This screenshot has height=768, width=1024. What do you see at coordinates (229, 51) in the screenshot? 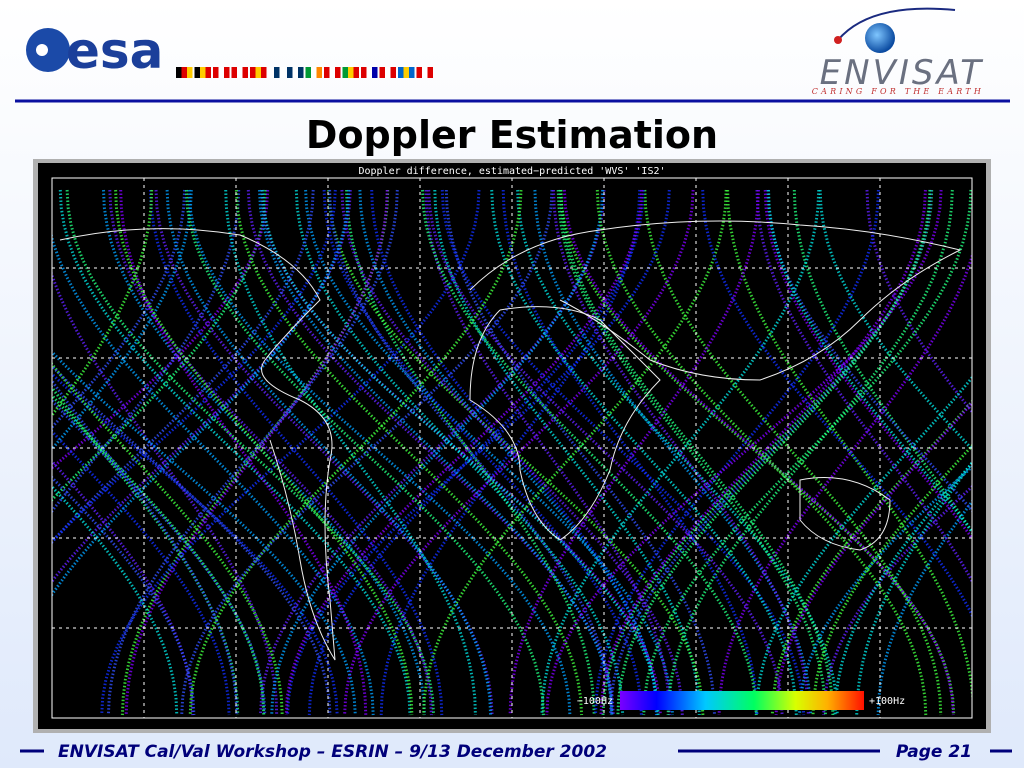
I see `esa-logo: esa` at bounding box center [229, 51].